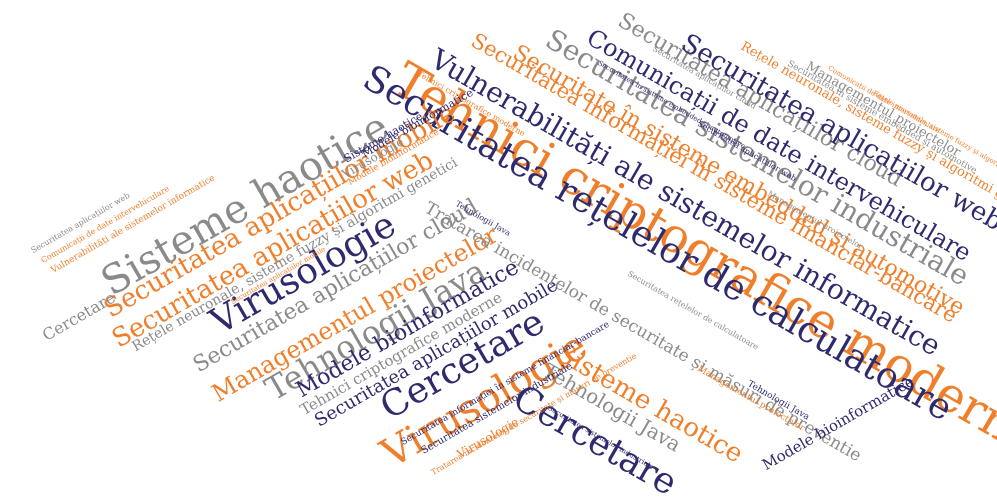  What do you see at coordinates (79, 316) in the screenshot?
I see `cloud-word: Cercetare` at bounding box center [79, 316].